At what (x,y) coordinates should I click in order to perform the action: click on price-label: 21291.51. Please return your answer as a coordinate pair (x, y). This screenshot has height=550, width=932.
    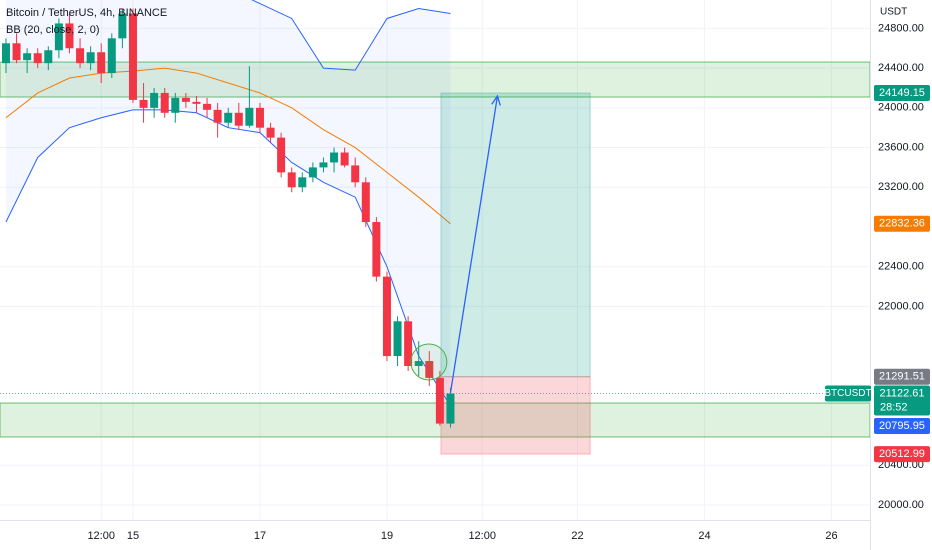
    Looking at the image, I should click on (902, 377).